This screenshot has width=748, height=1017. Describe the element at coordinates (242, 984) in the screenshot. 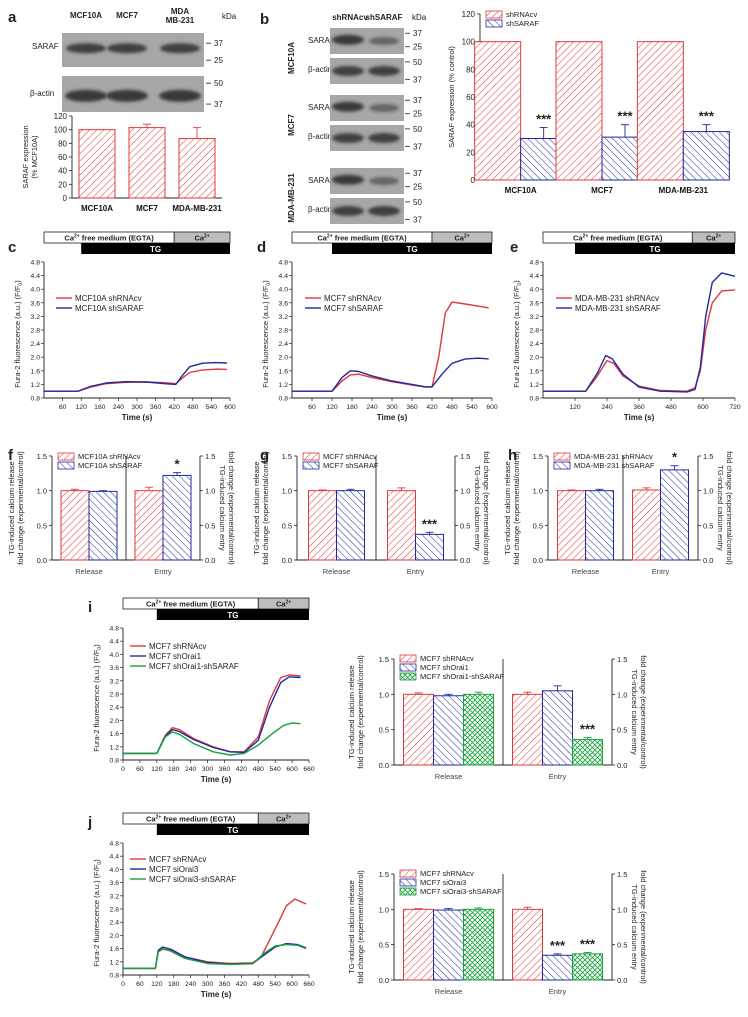

I see `x-tick-label: 420` at that location.